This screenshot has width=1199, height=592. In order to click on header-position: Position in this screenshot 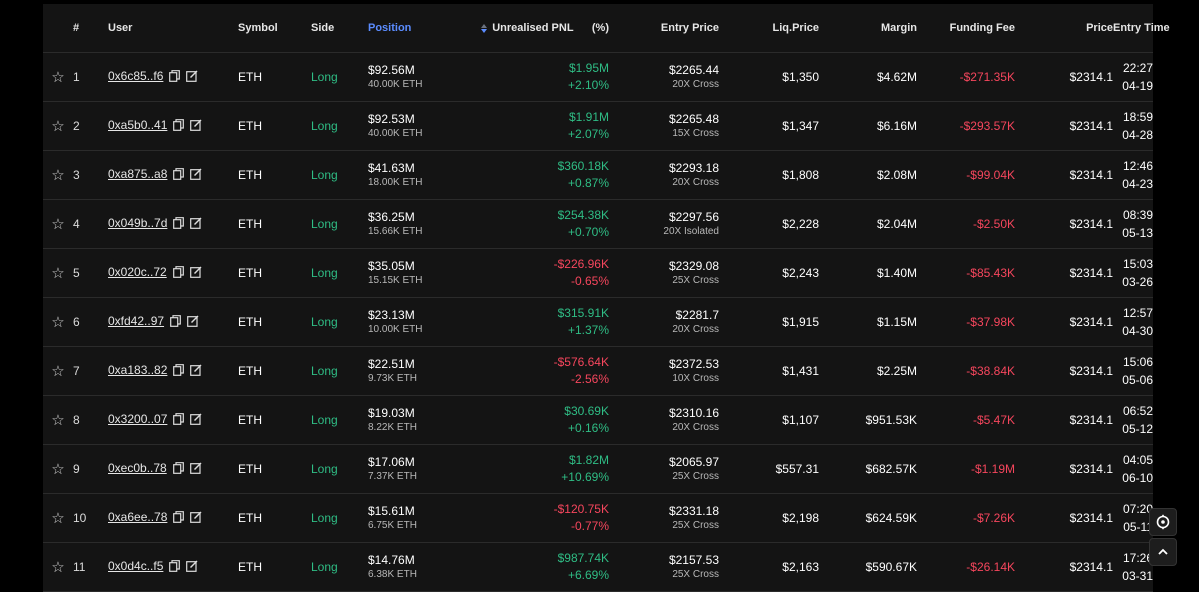, I will do `click(428, 28)`.